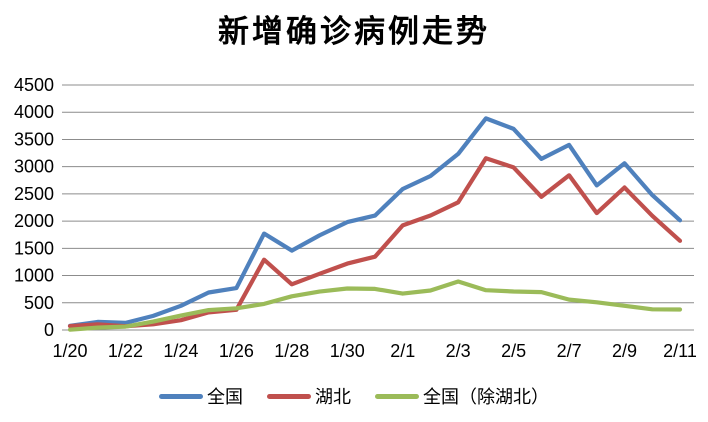  What do you see at coordinates (236, 351) in the screenshot?
I see `x-axis-tick-label: 1/26` at bounding box center [236, 351].